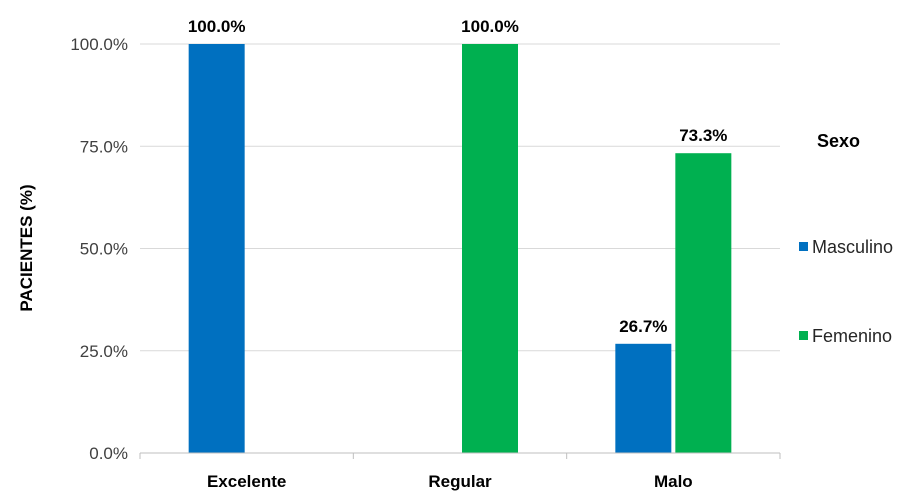 This screenshot has height=496, width=917. Describe the element at coordinates (99, 44) in the screenshot. I see `y-tick-label: 100.0%` at that location.